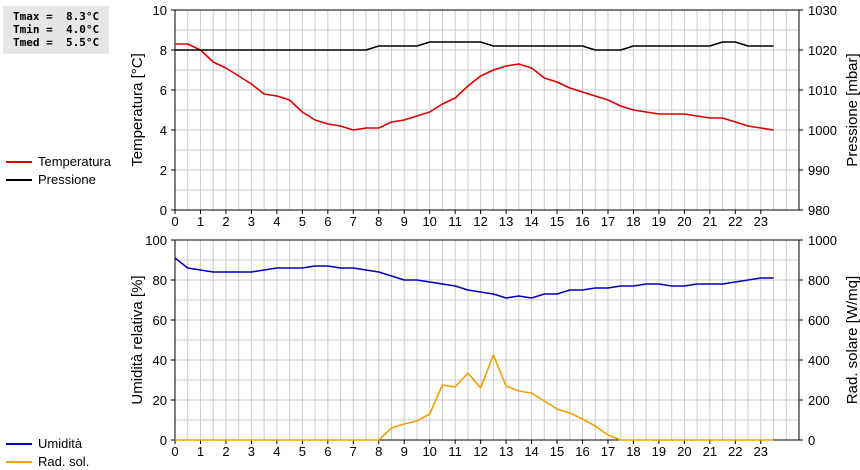 This screenshot has width=860, height=470. I want to click on top-y-tick-label-left: 10, so click(160, 10).